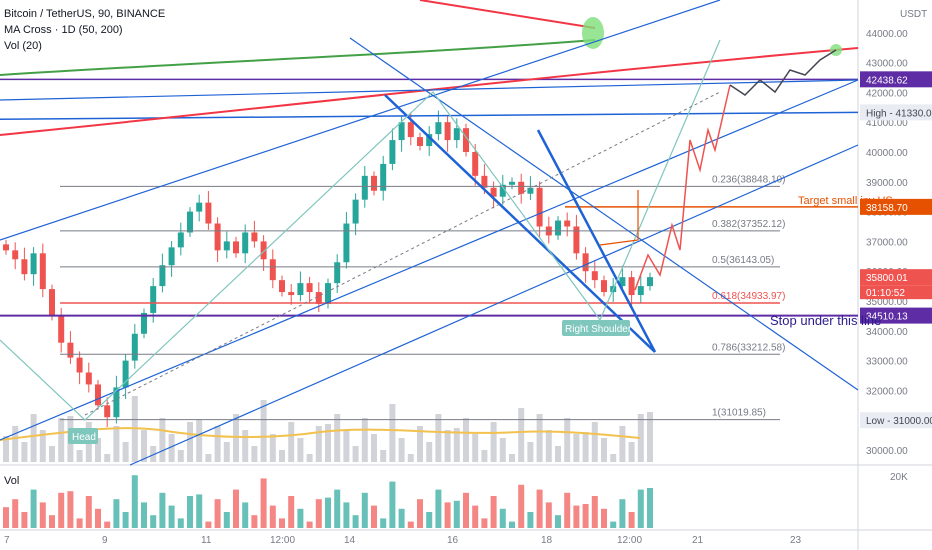 The width and height of the screenshot is (932, 550). Describe the element at coordinates (825, 320) in the screenshot. I see `stop-annotation: Stop under this line` at that location.